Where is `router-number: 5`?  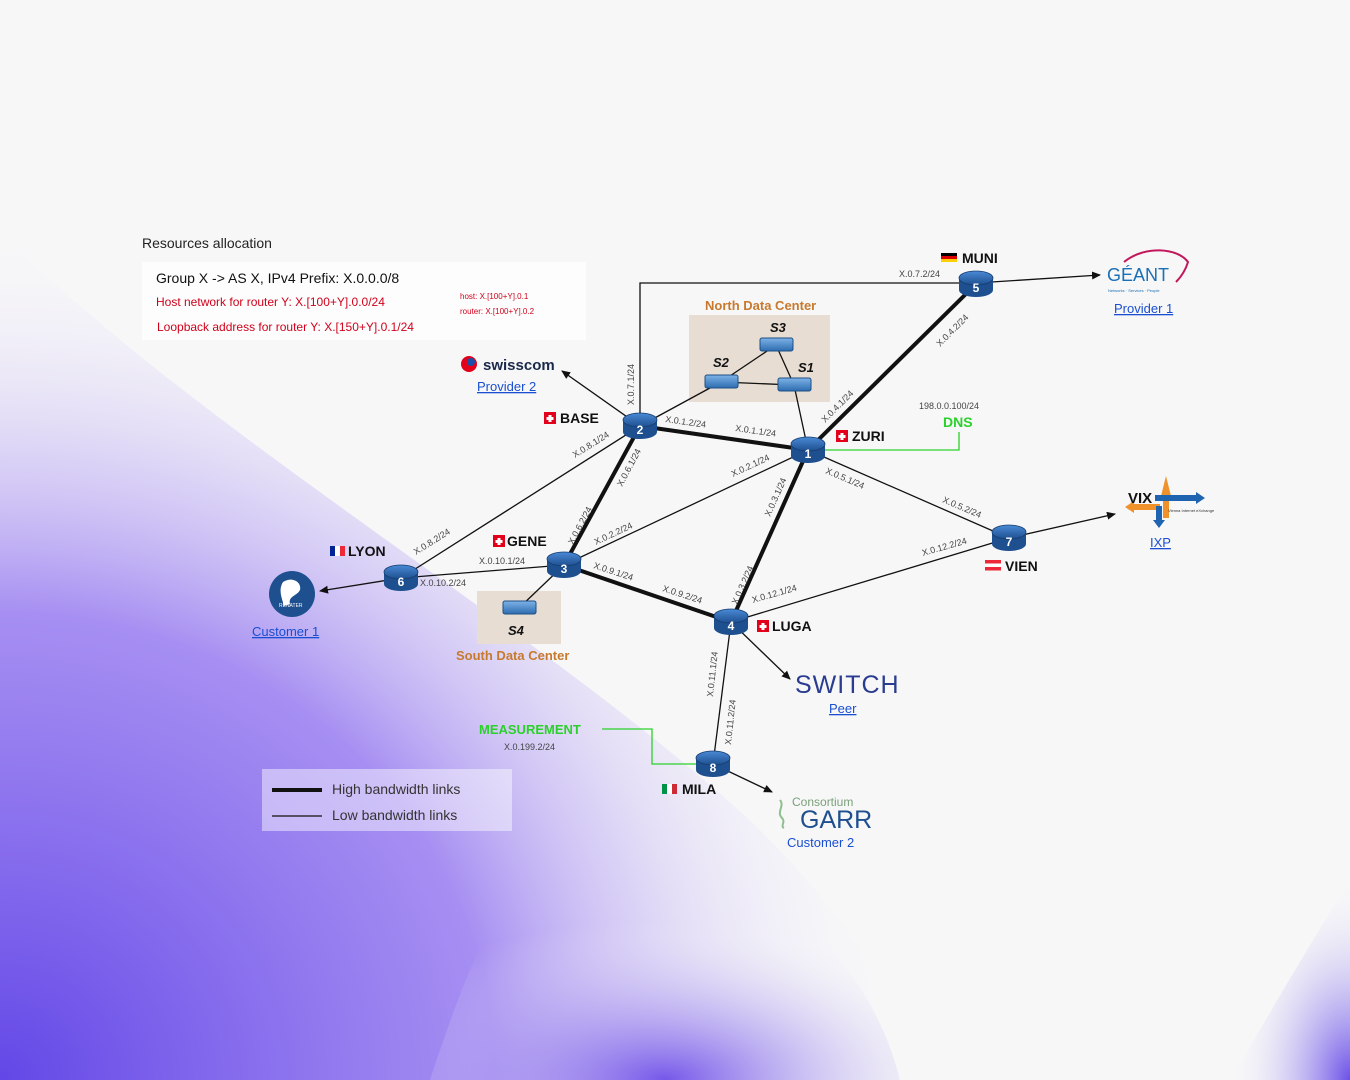 router-number: 5 is located at coordinates (976, 288).